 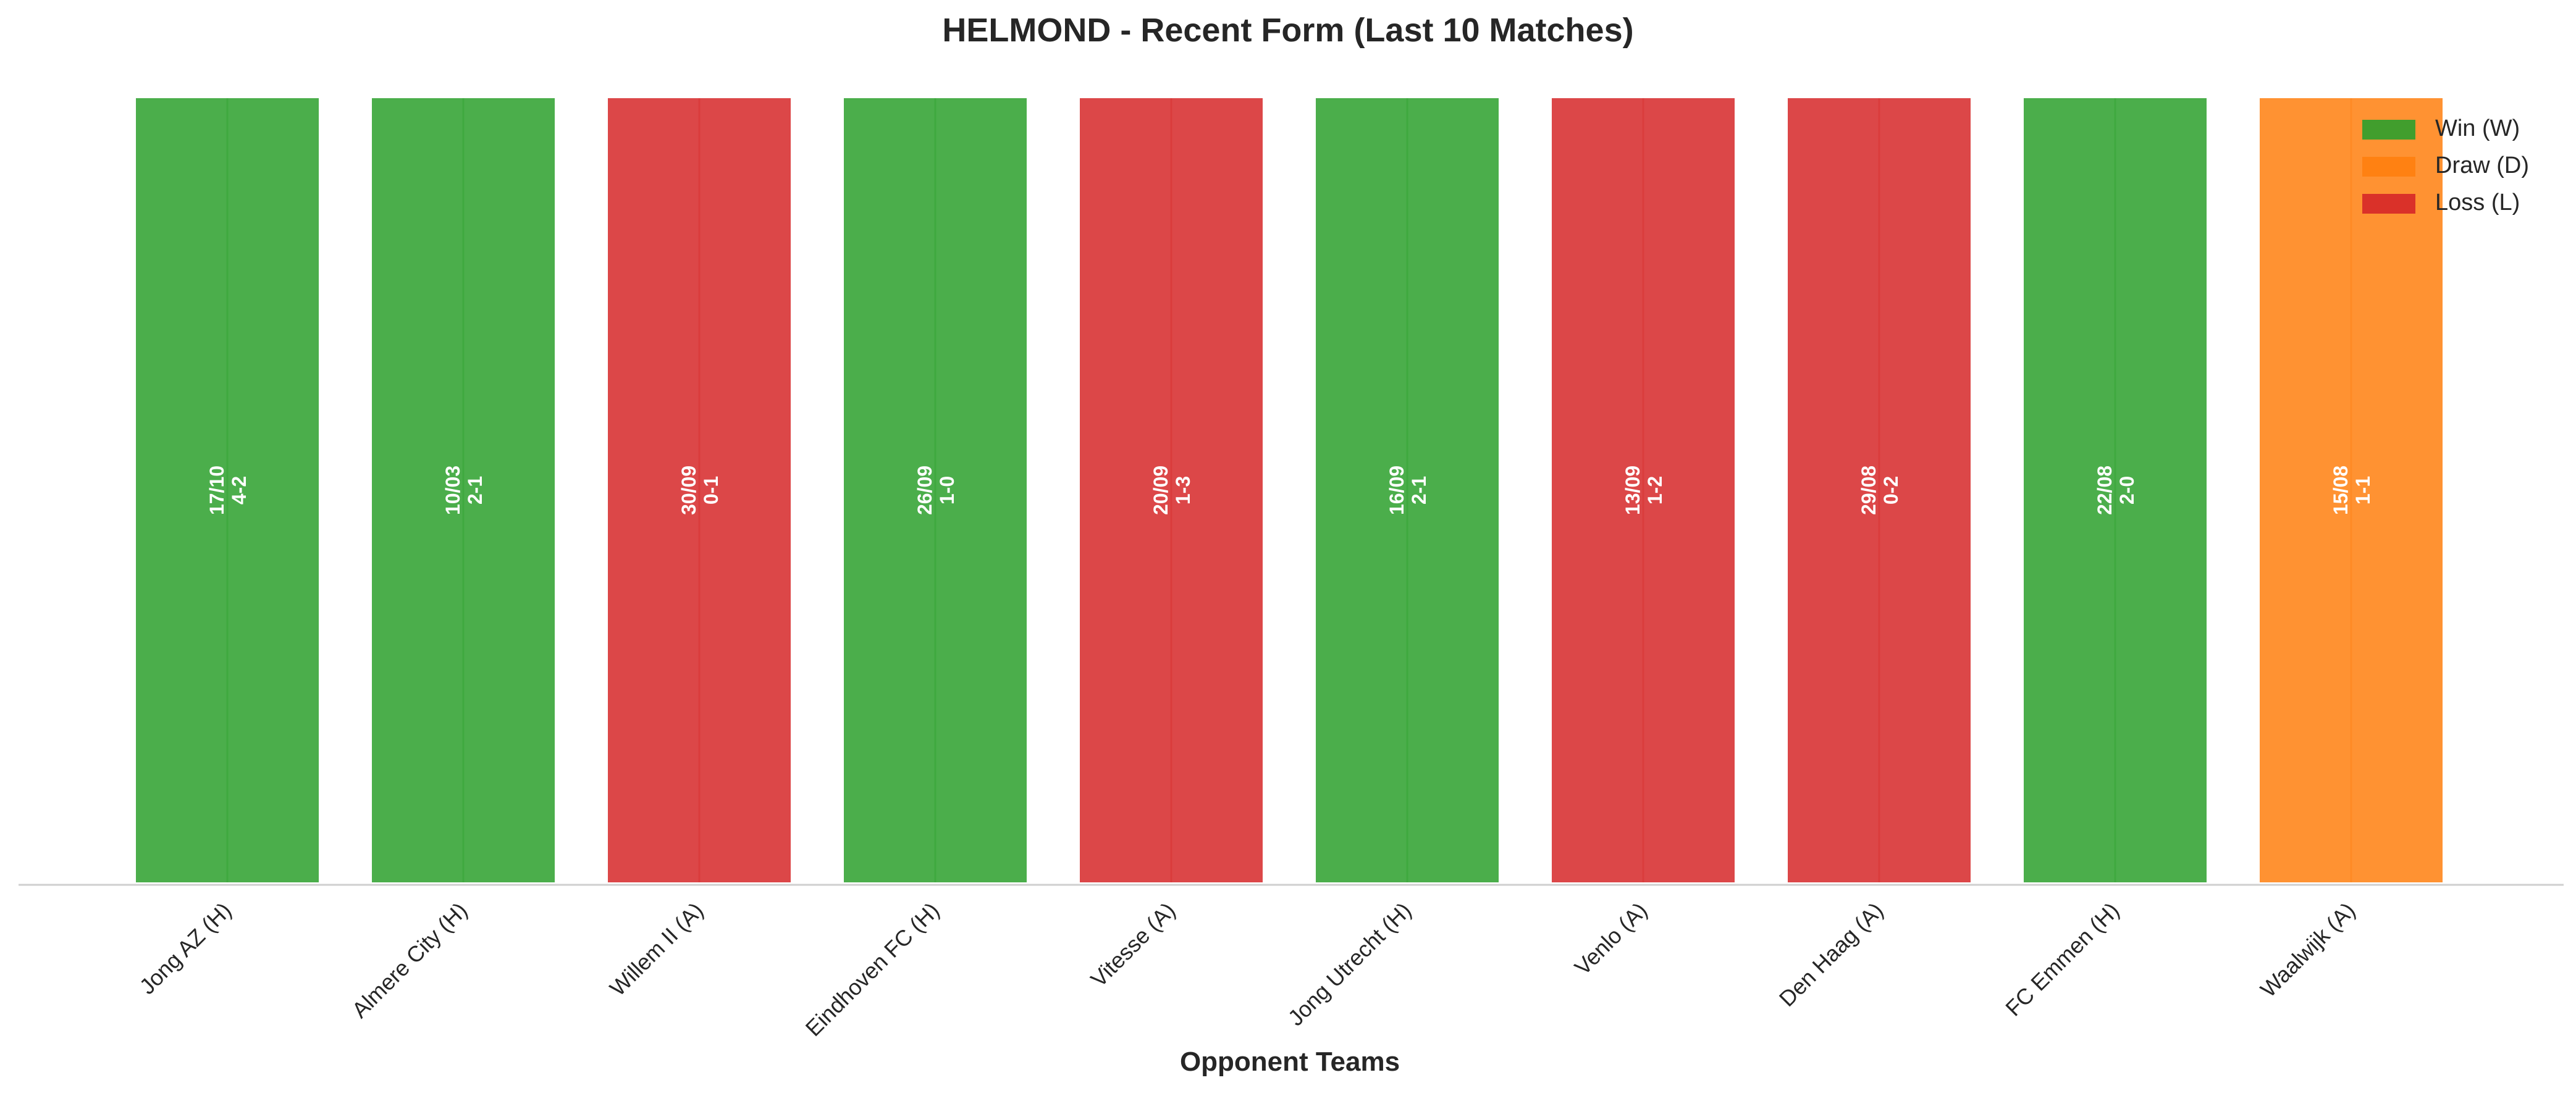 I want to click on x-tick-label: Venlo (A), so click(x=1611, y=938).